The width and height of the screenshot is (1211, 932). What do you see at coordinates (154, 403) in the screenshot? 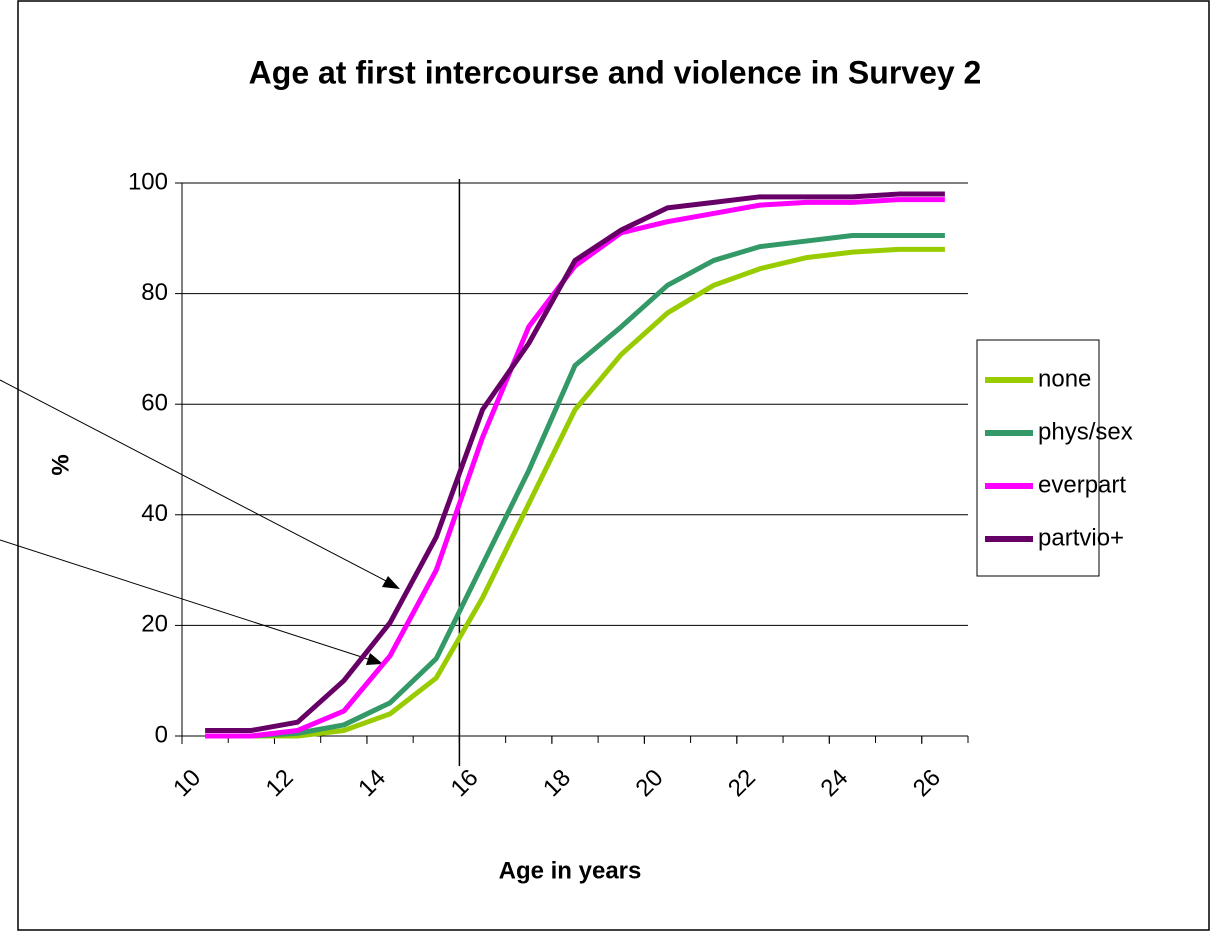
I see `y-tick-label: 60` at bounding box center [154, 403].